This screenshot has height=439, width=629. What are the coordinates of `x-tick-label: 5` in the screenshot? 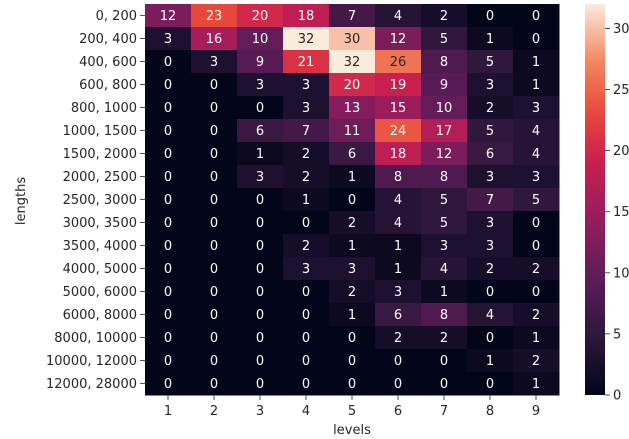 It's located at (352, 411).